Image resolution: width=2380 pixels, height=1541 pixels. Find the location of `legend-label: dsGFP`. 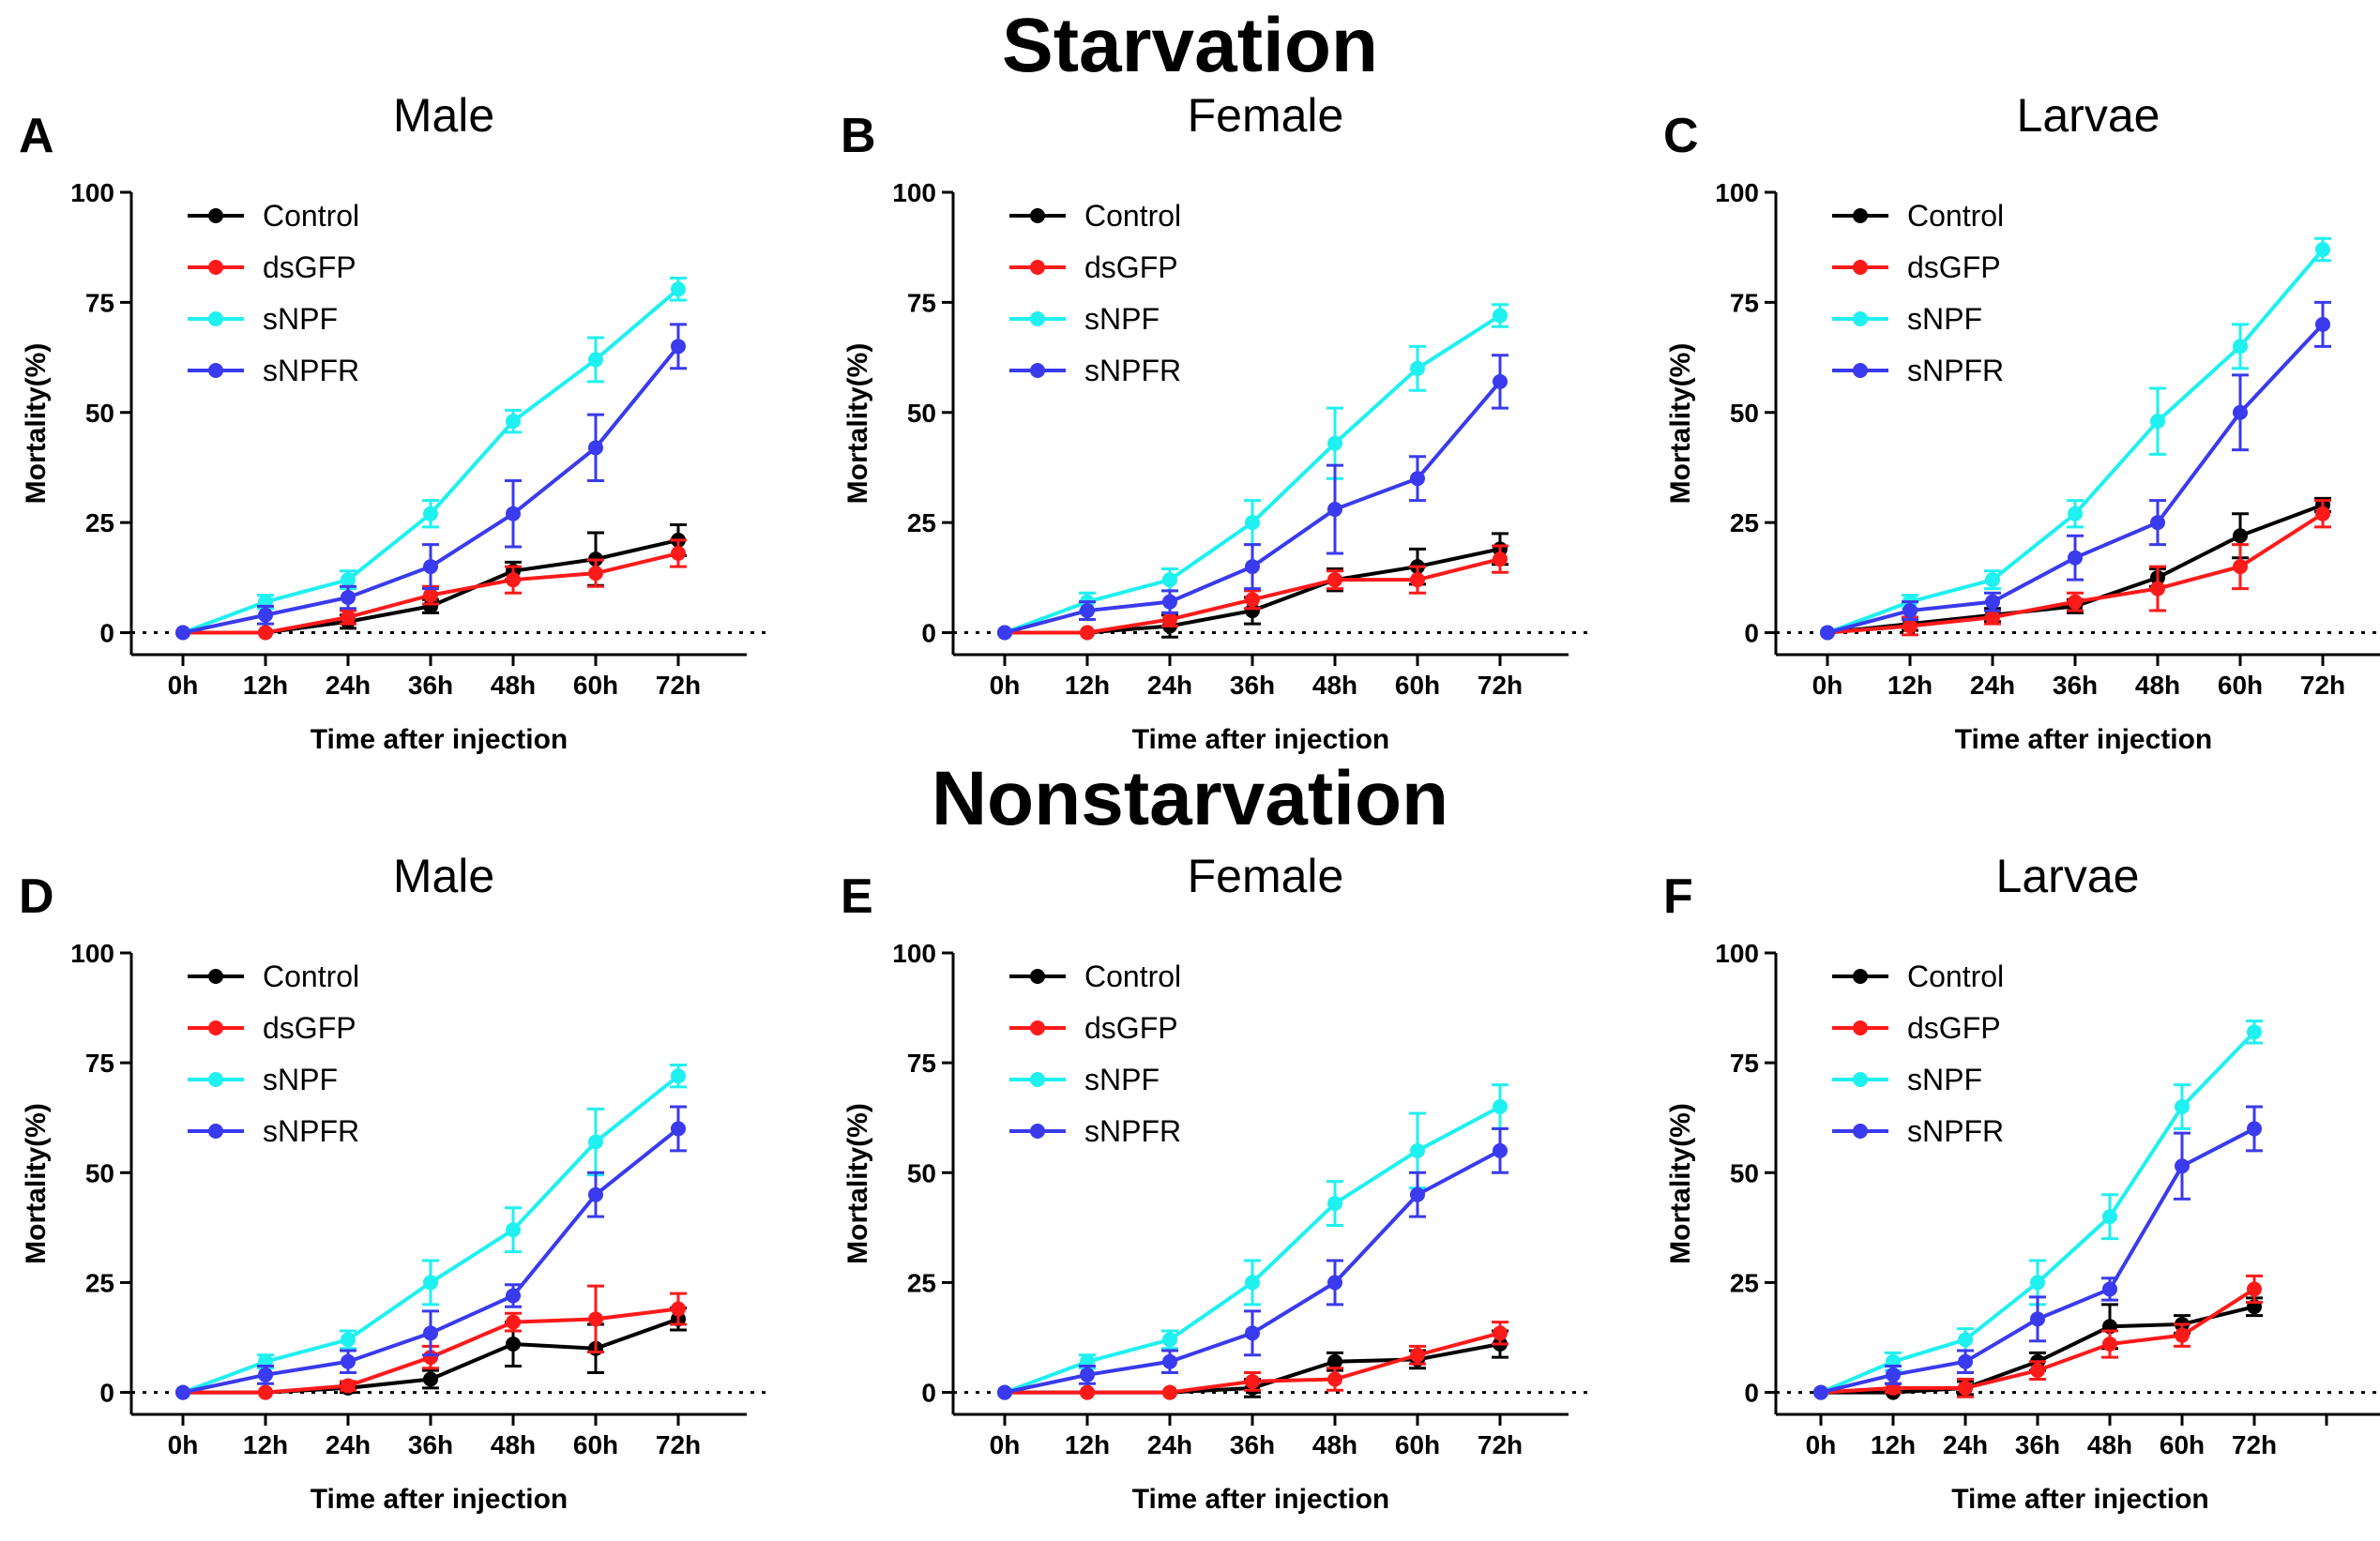

legend-label: dsGFP is located at coordinates (1131, 1028).